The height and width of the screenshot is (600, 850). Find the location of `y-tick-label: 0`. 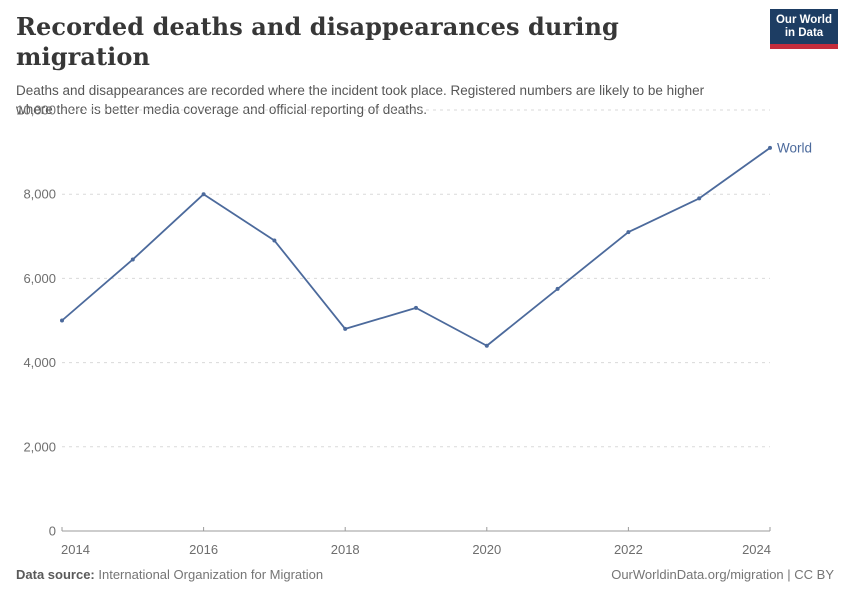

y-tick-label: 0 is located at coordinates (52, 531).